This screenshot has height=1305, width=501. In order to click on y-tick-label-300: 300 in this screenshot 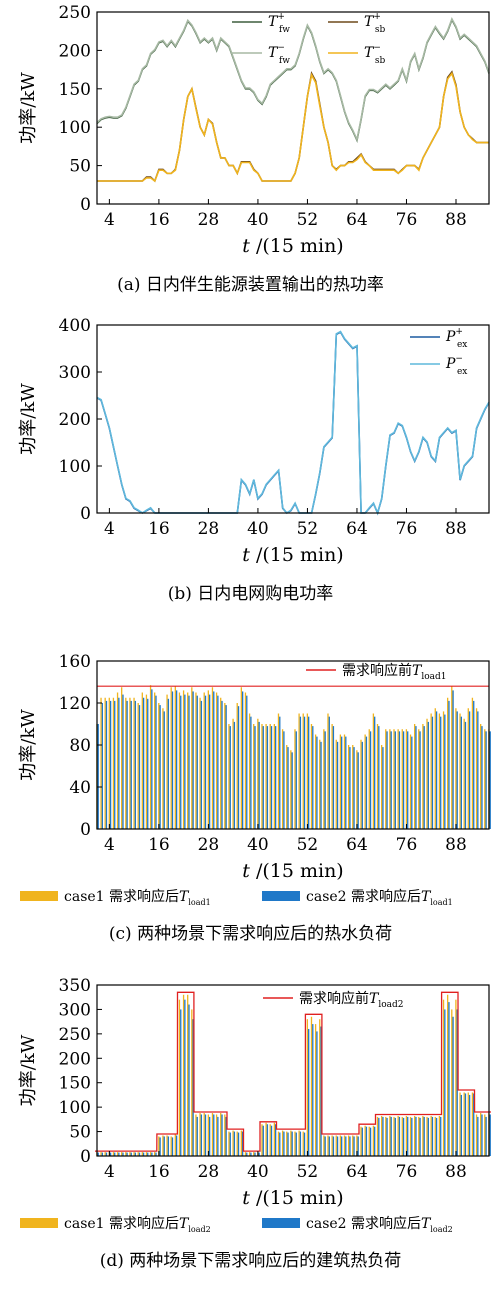, I will do `click(75, 1010)`.